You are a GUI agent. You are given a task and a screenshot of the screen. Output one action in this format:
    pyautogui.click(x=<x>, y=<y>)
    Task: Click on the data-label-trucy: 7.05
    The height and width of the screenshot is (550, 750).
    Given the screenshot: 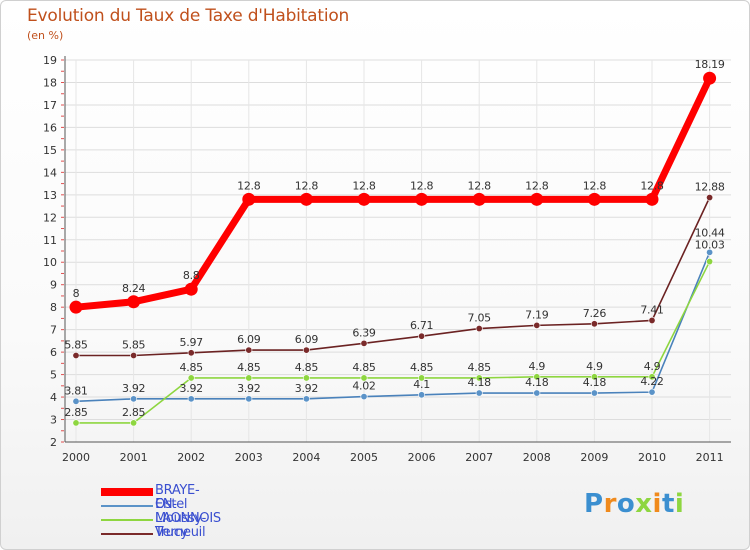 What is the action you would take?
    pyautogui.click(x=480, y=318)
    